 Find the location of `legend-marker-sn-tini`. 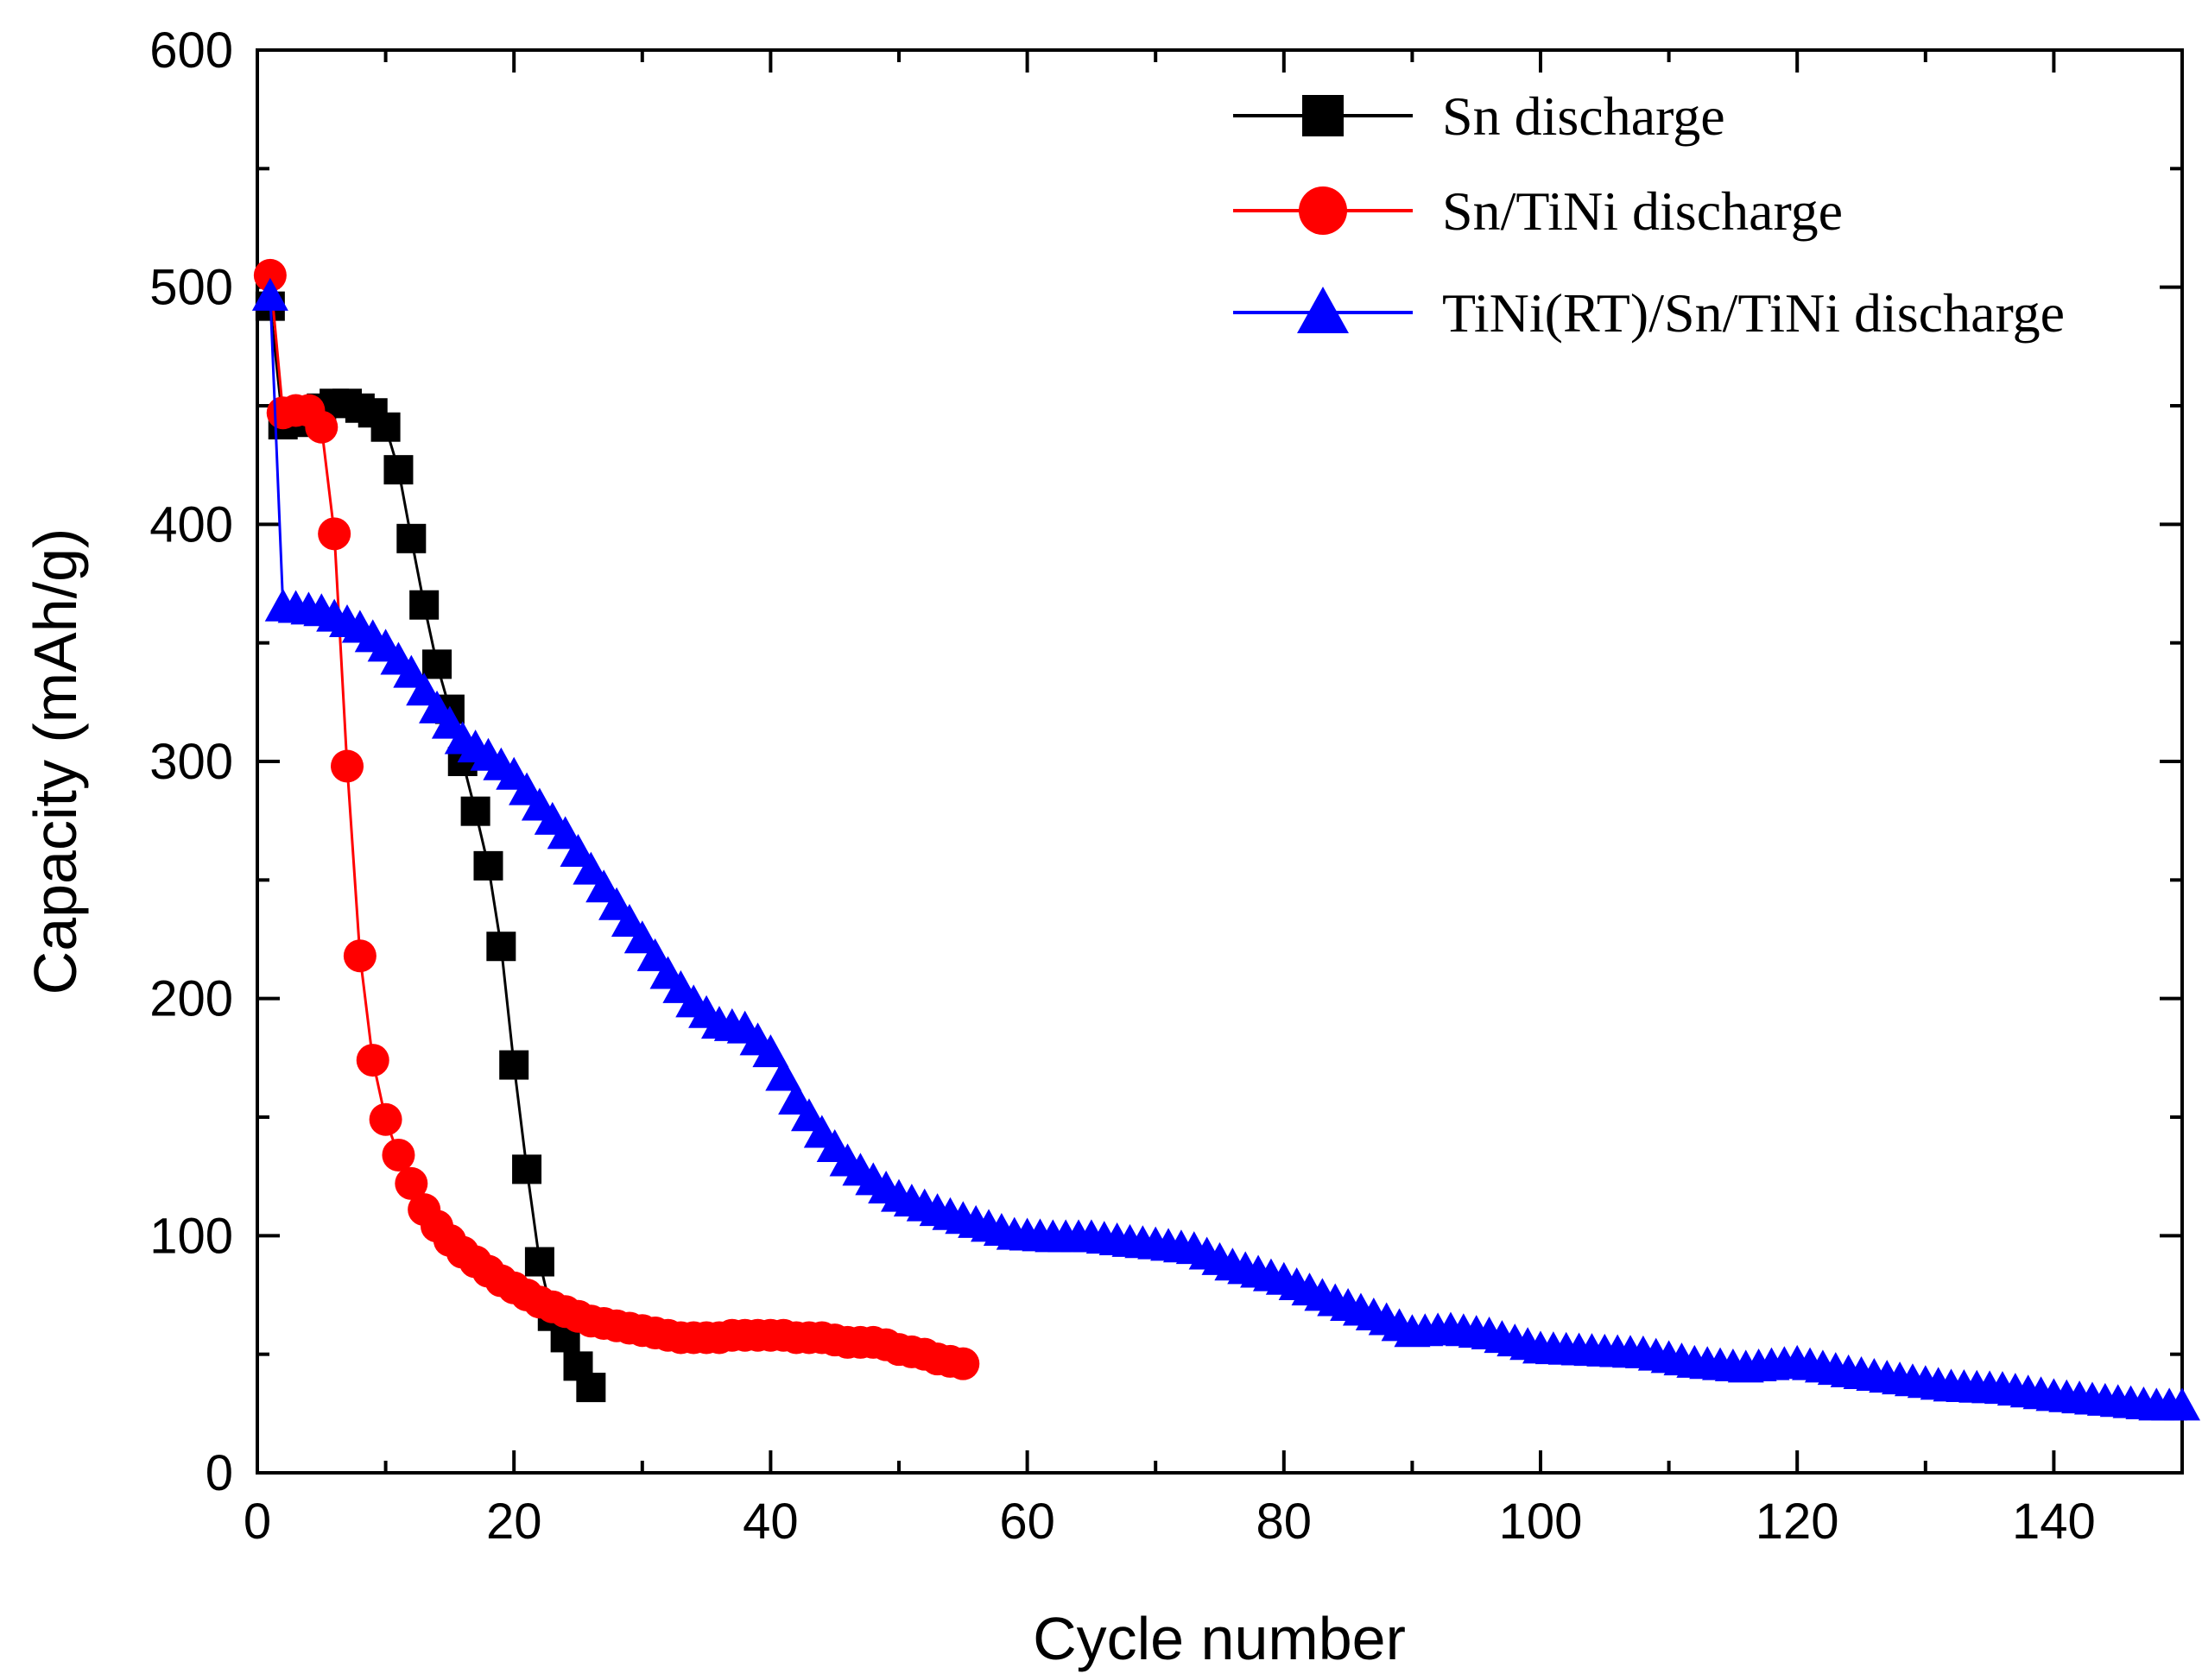

legend-marker-sn-tini is located at coordinates (1323, 210).